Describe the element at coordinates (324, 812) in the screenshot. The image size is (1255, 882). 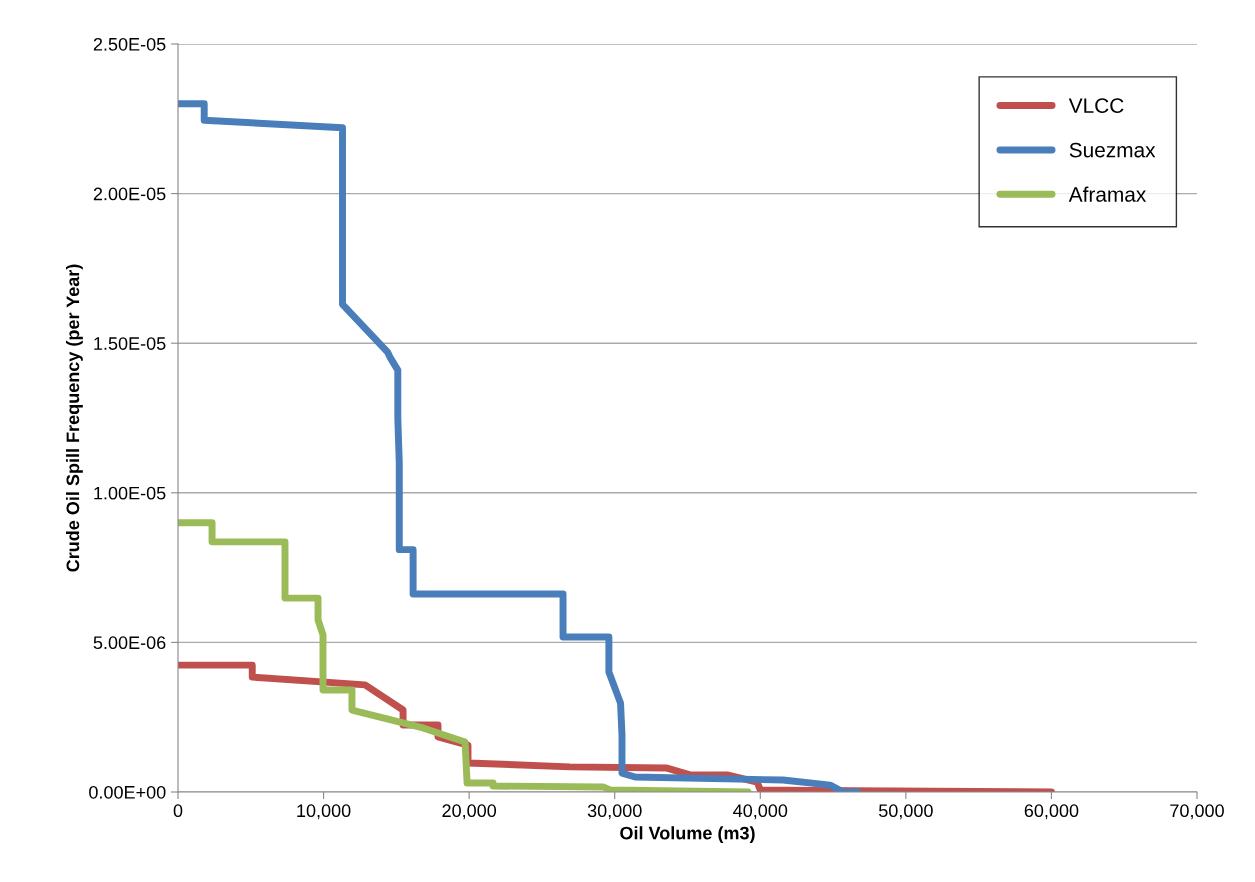
I see `x-tick-label: 10,000` at that location.